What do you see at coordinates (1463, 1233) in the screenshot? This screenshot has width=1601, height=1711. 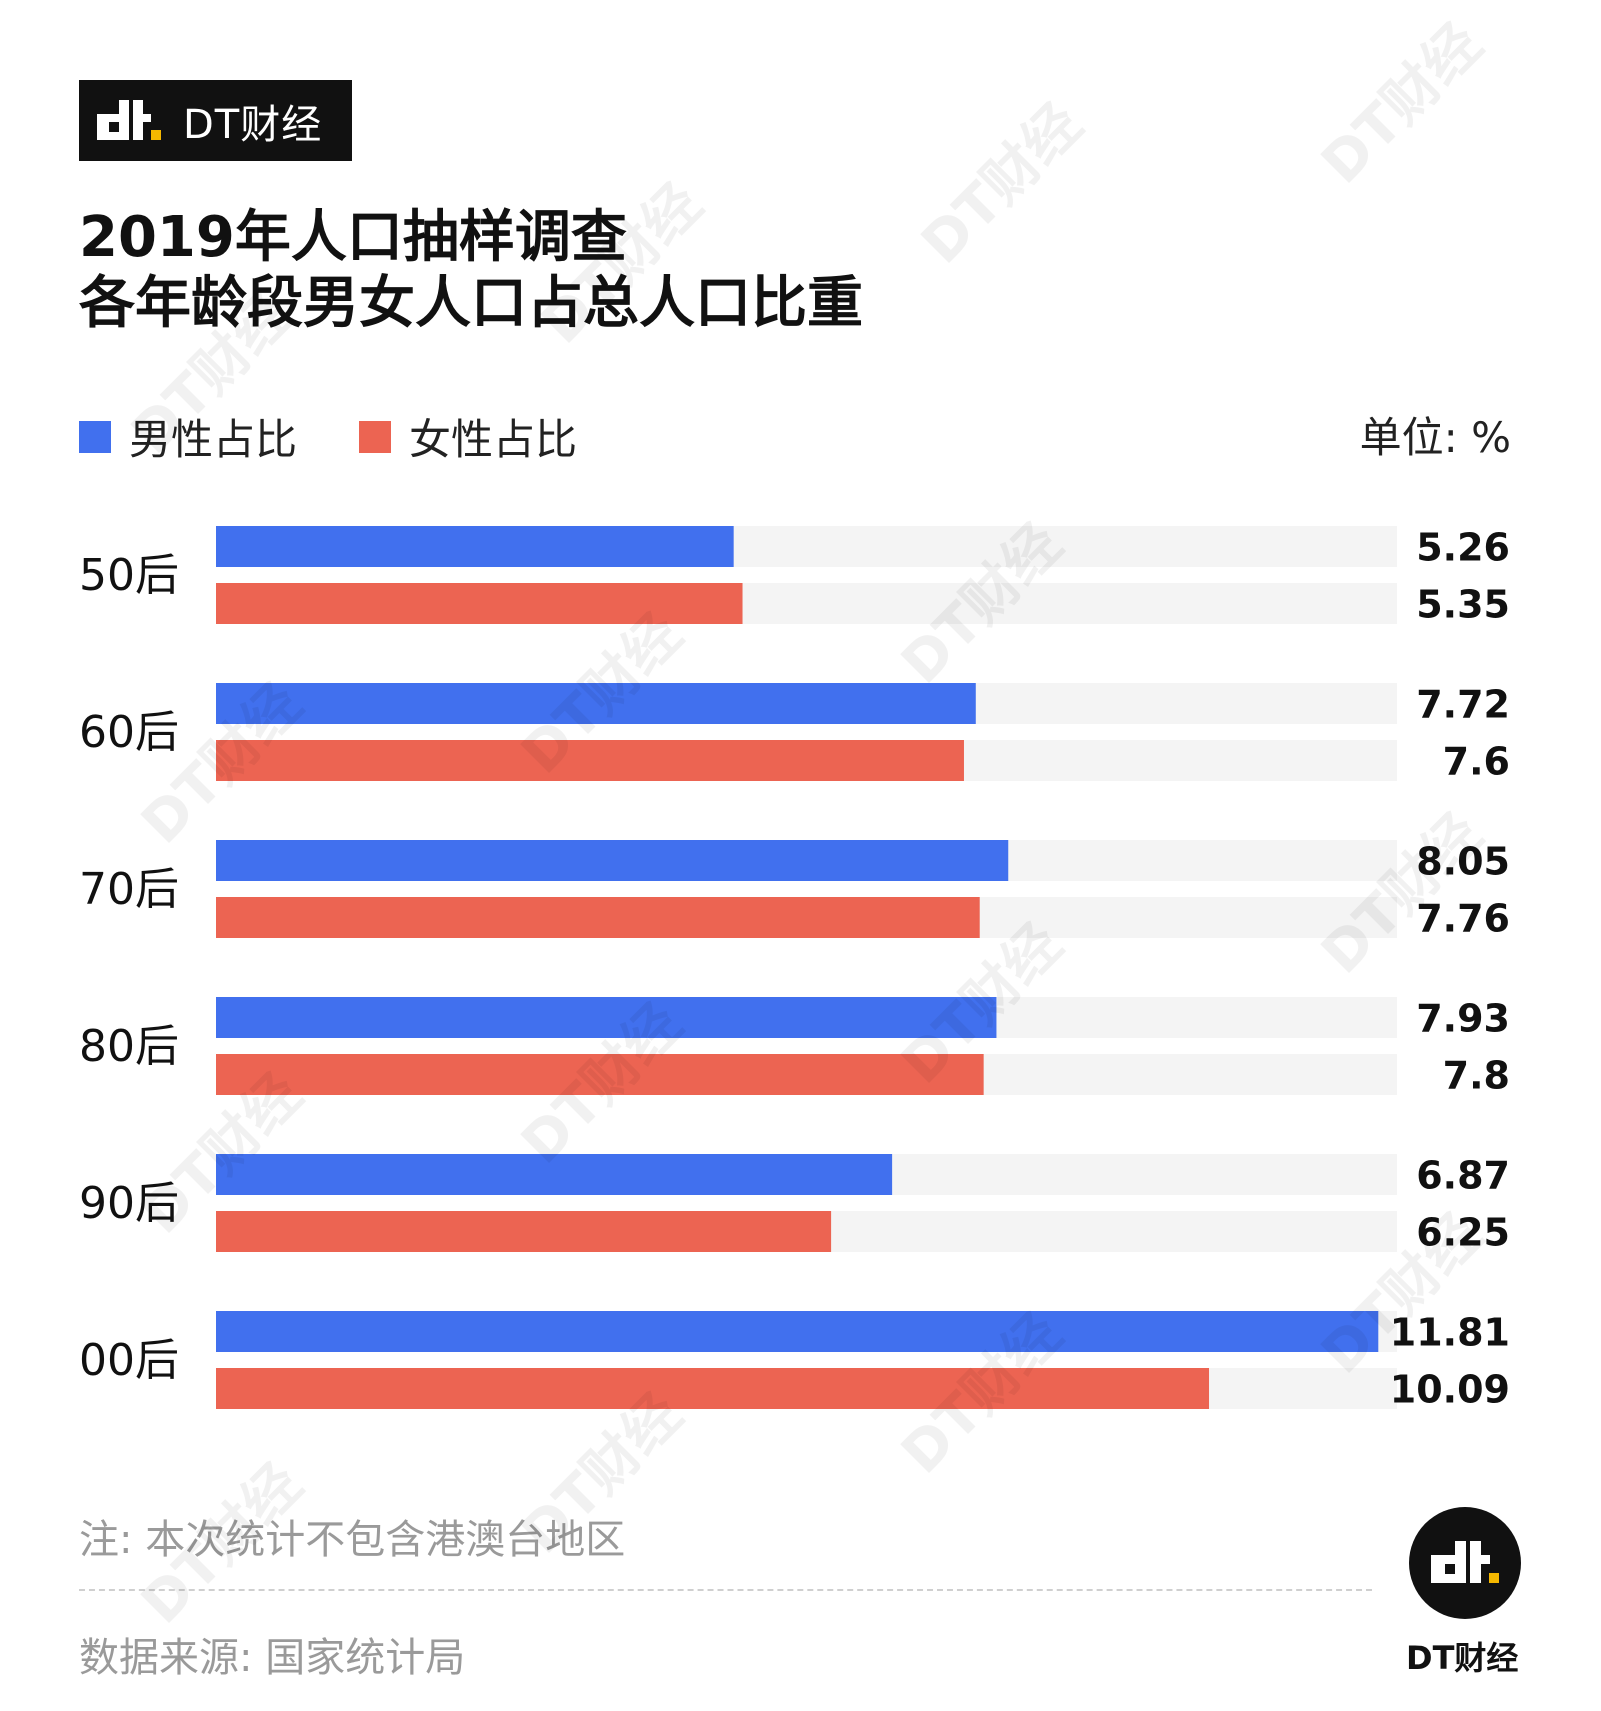 I see `value-label-female: 6.25` at bounding box center [1463, 1233].